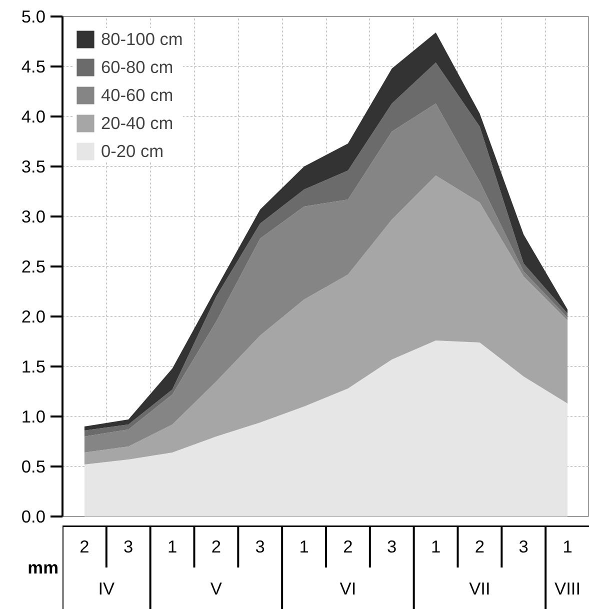 The image size is (589, 609). I want to click on y-tick-label: 3.0, so click(33, 216).